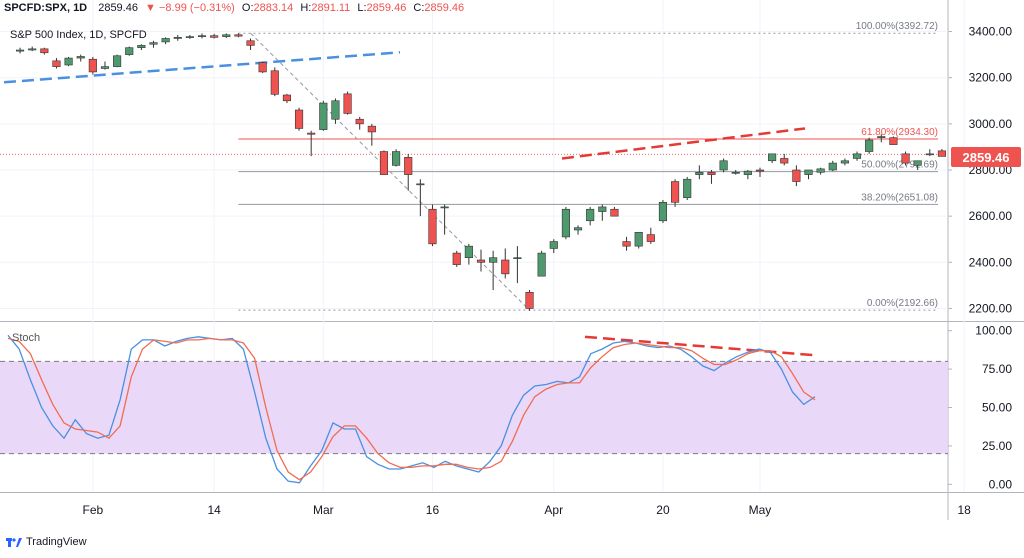 This screenshot has width=1024, height=558. Describe the element at coordinates (991, 124) in the screenshot. I see `price-tick-label: 3000.00` at that location.